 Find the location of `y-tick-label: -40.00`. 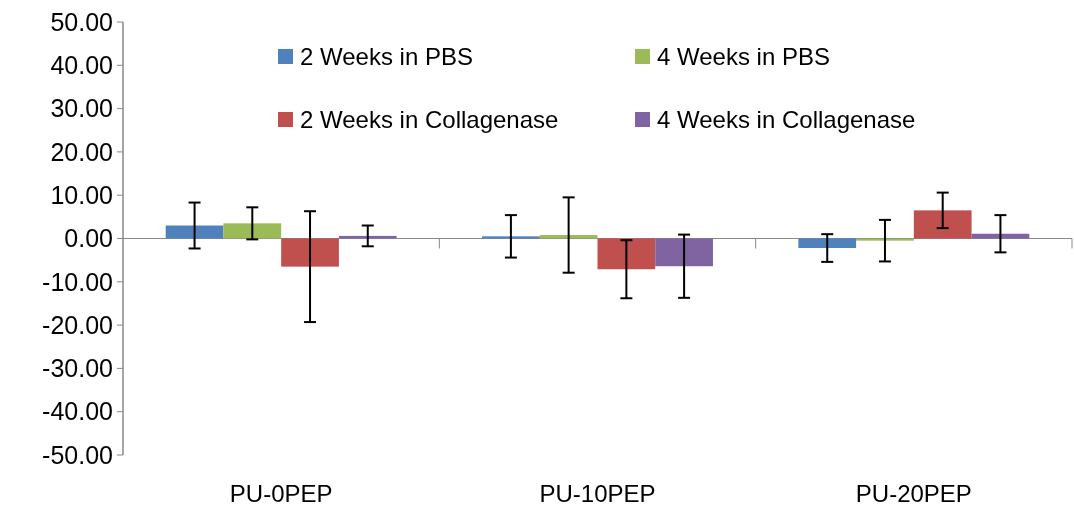

y-tick-label: -40.00 is located at coordinates (77, 411).